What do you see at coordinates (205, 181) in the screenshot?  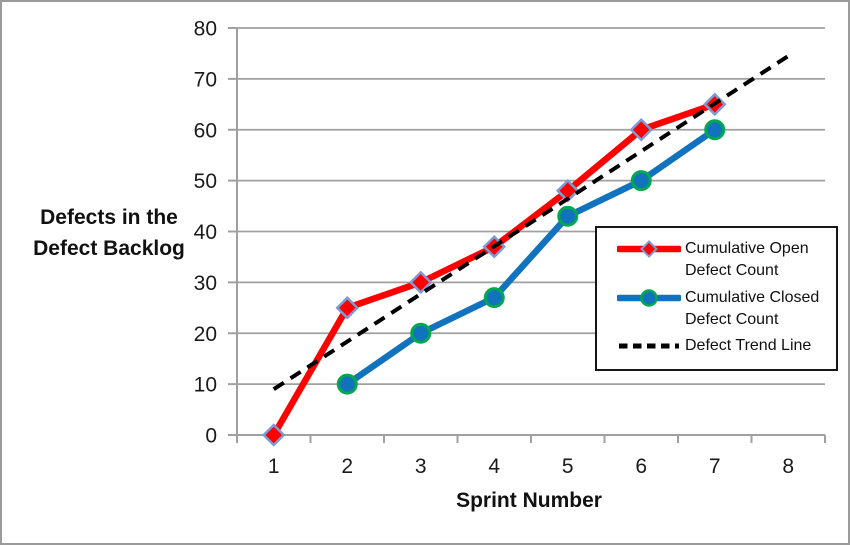 I see `y-tick-label: 50` at bounding box center [205, 181].